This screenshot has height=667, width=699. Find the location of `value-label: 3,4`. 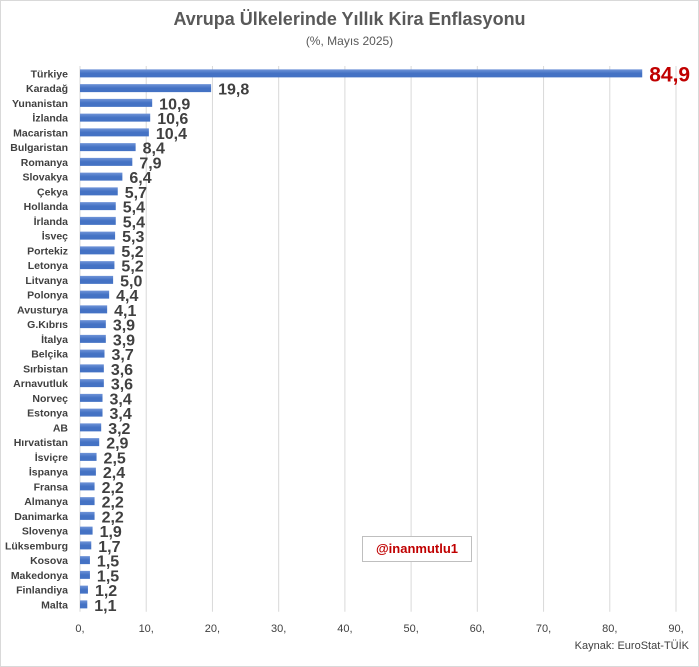

value-label: 3,4 is located at coordinates (121, 414).